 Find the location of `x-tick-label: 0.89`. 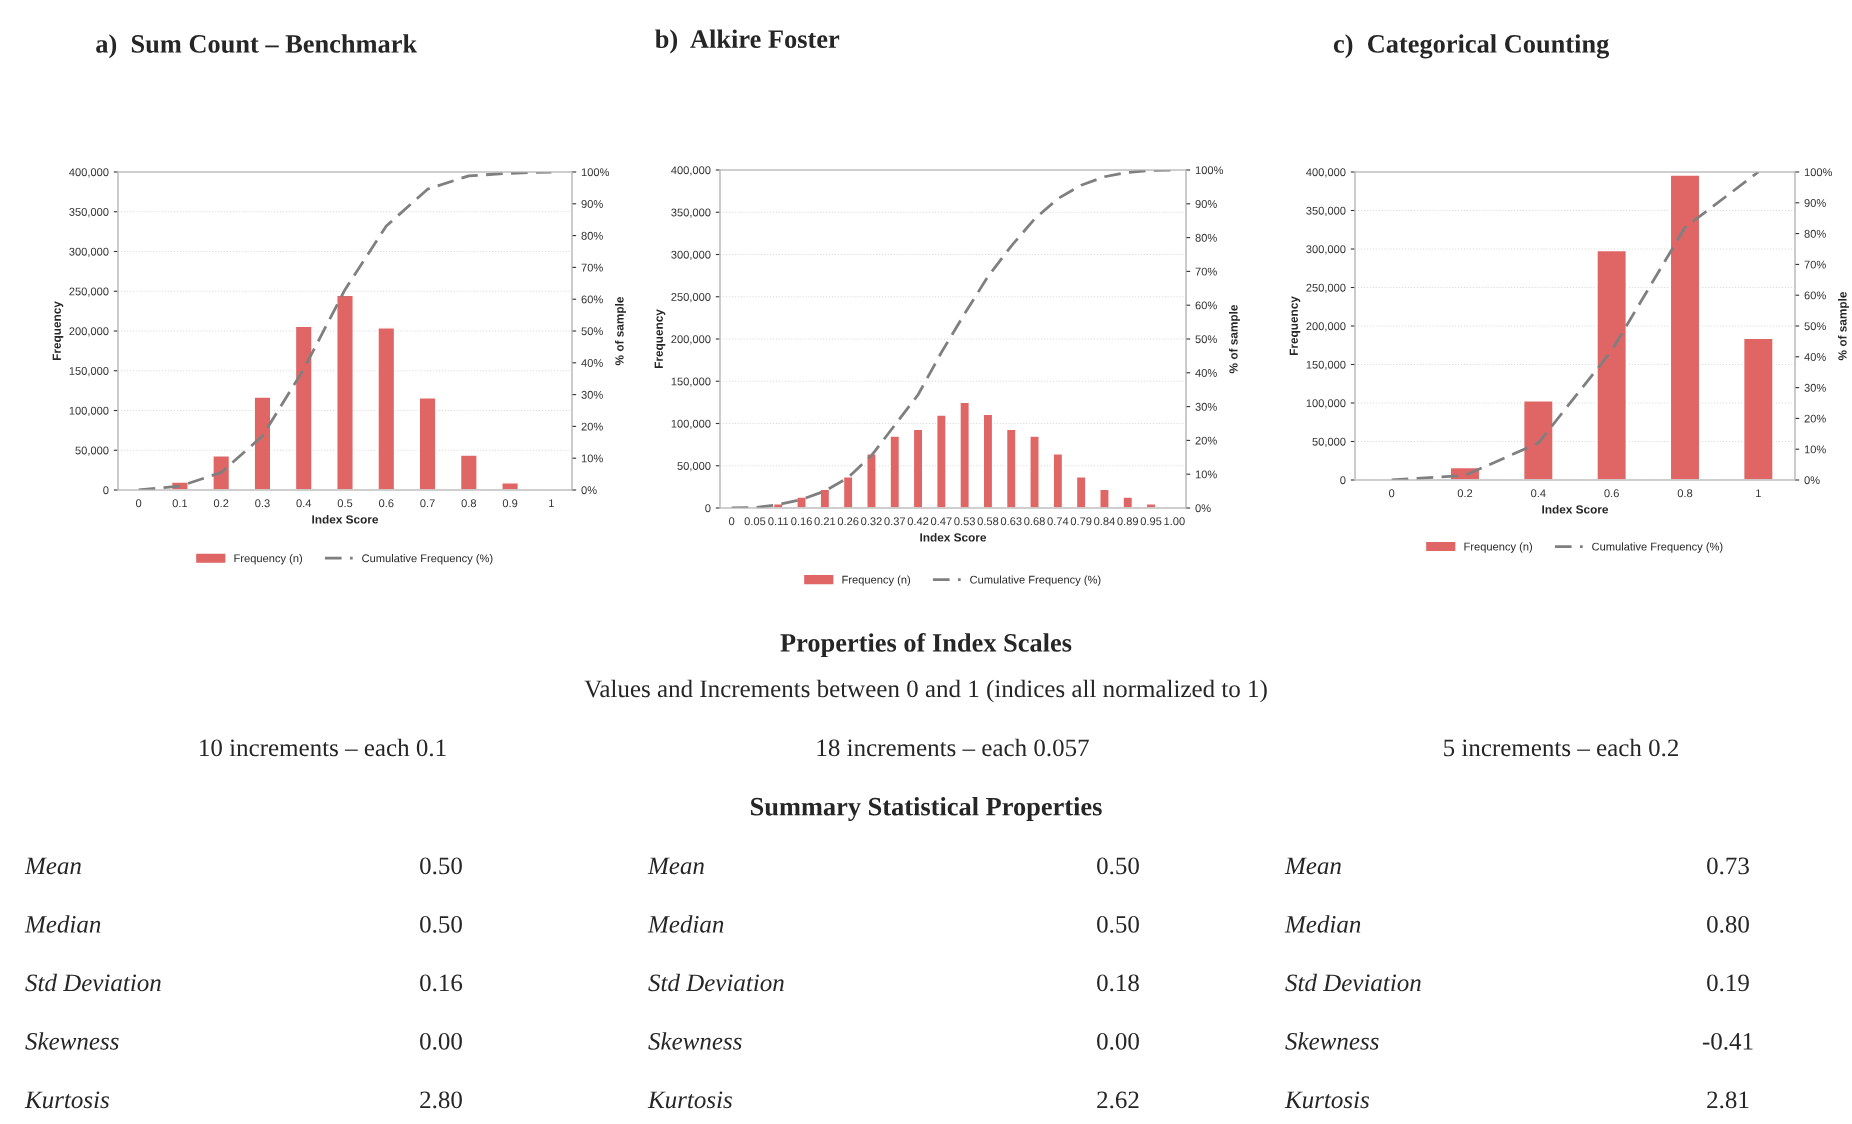

x-tick-label: 0.89 is located at coordinates (1128, 521).